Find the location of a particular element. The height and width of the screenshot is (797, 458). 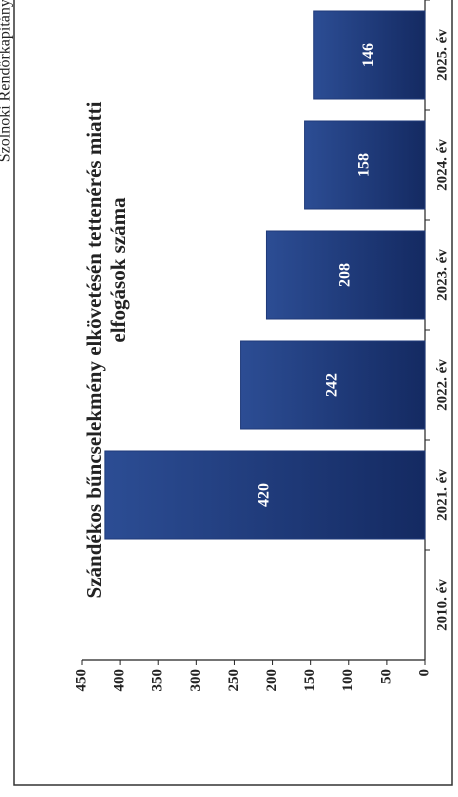

x-tick-label: 2022. év is located at coordinates (442, 385).